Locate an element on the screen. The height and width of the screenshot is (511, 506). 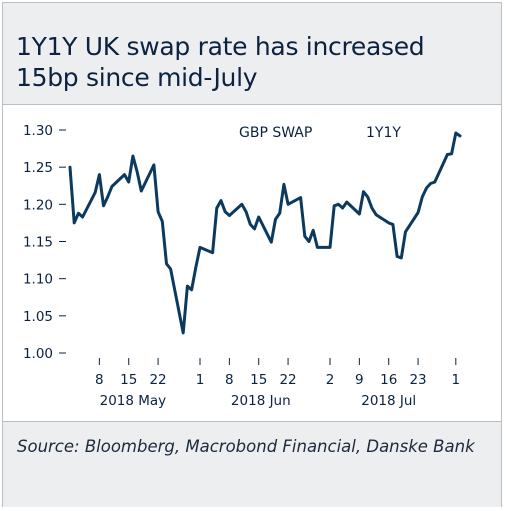
x-month-label: 2018 Jul is located at coordinates (388, 401).